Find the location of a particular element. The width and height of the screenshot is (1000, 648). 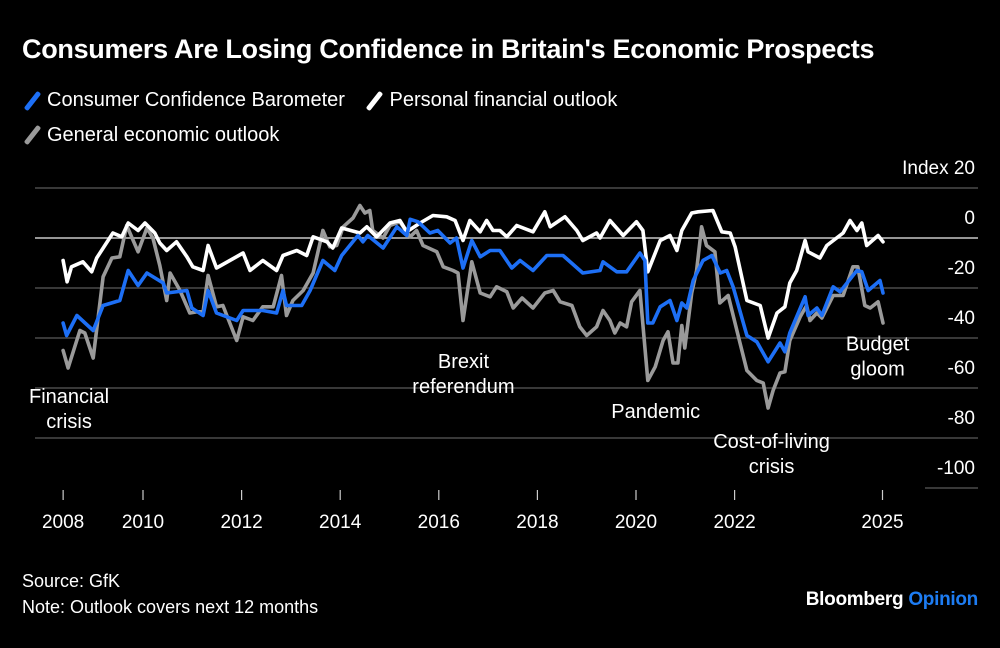

legend-item-personal: Personal financial outlook is located at coordinates (490, 100).